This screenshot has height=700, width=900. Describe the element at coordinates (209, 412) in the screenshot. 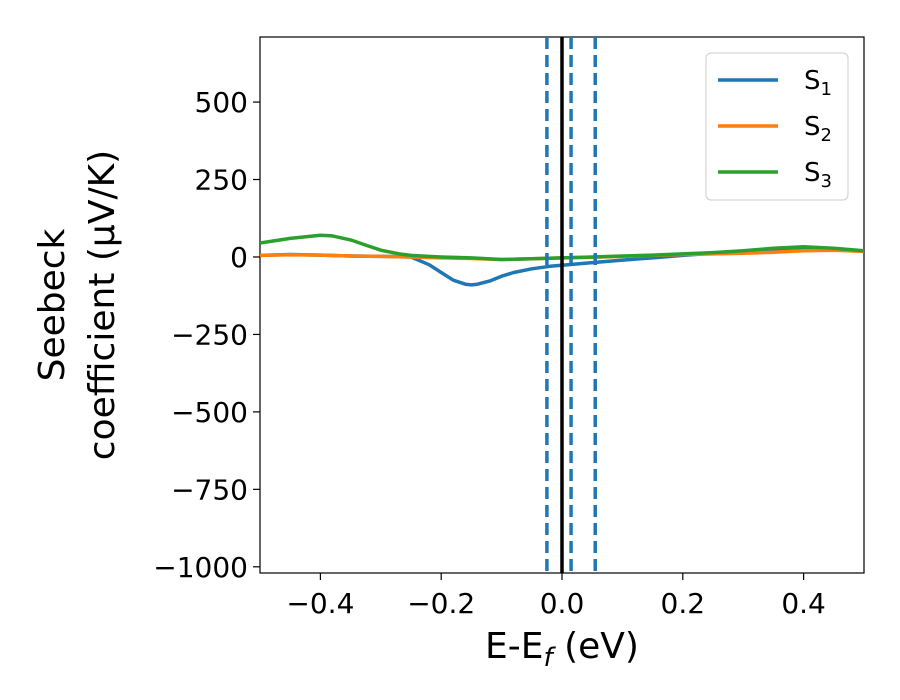

I see `y-tick-label: −500` at that location.